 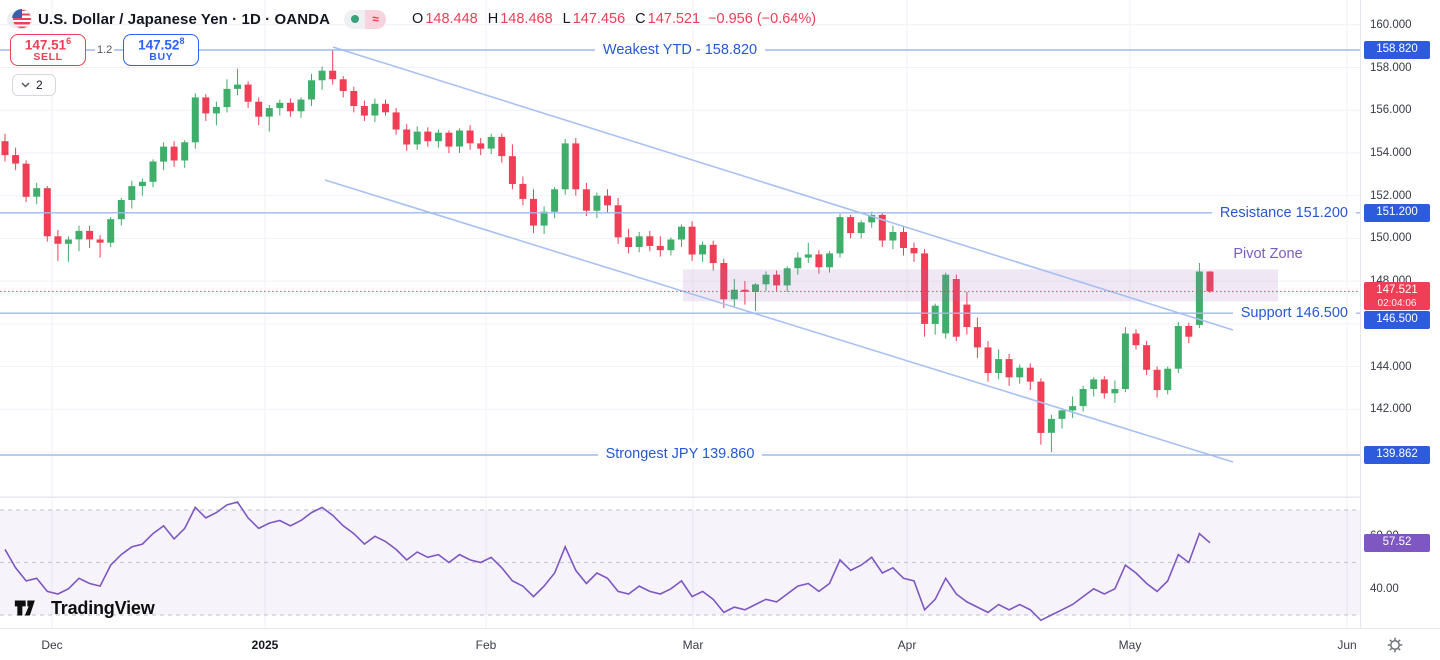 What do you see at coordinates (526, 19) in the screenshot?
I see `high-value: 148.468` at bounding box center [526, 19].